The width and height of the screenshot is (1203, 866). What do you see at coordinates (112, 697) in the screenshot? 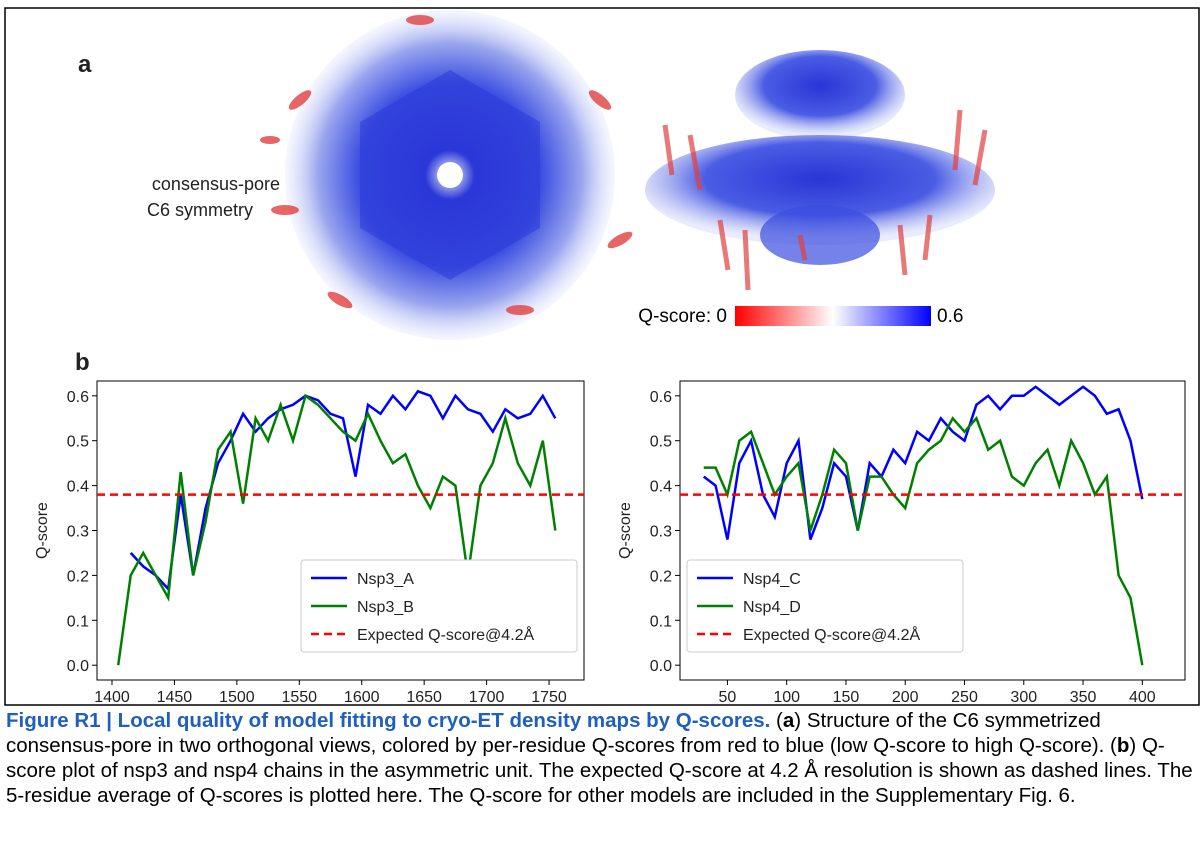
I see `x-tick-label: 1400` at bounding box center [112, 697].